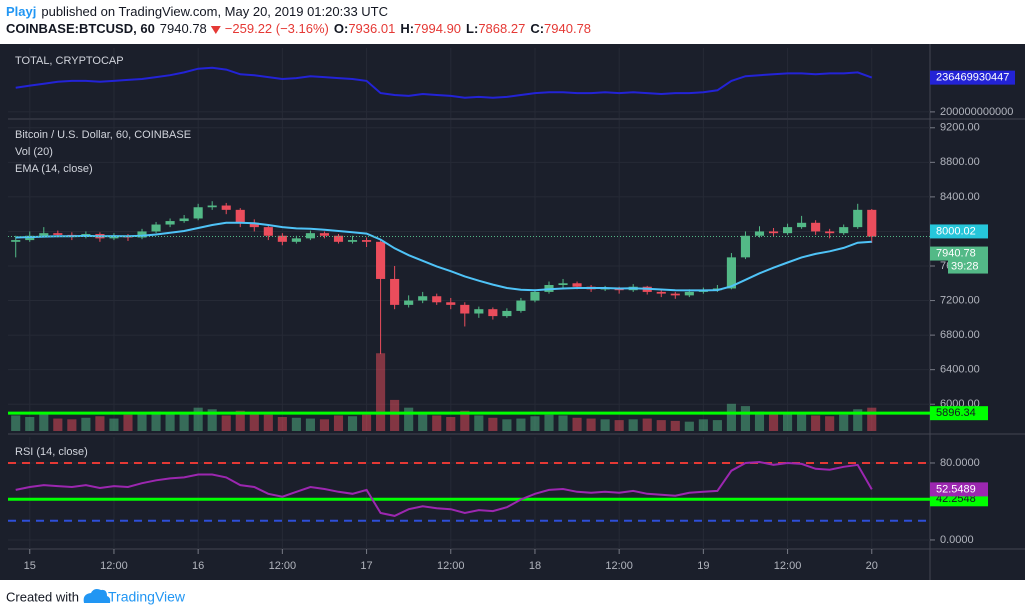 This screenshot has width=1025, height=615. I want to click on field-label: C:, so click(537, 28).